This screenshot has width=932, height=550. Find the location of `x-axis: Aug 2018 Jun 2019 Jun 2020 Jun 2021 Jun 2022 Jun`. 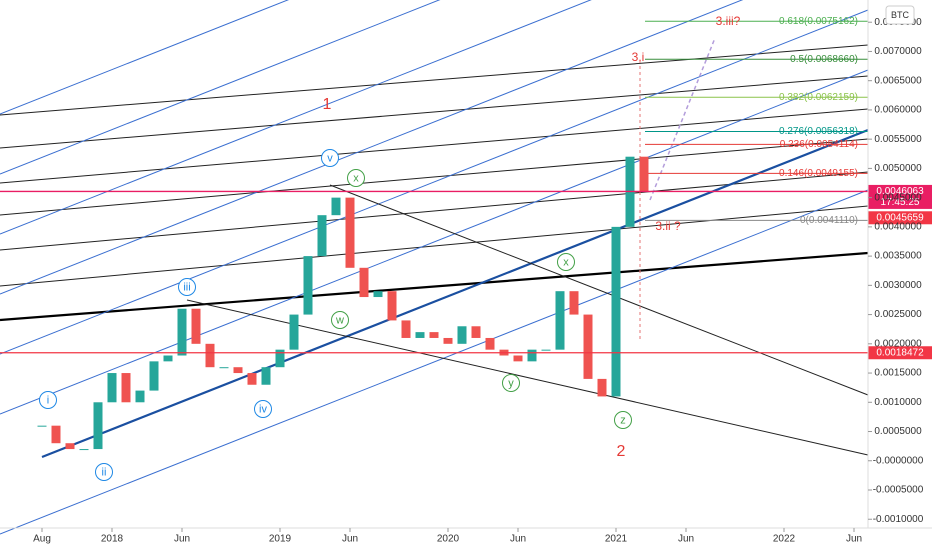

x-axis: Aug 2018 Jun 2019 Jun 2020 Jun 2021 Jun 2022 Jun is located at coordinates (447, 536).